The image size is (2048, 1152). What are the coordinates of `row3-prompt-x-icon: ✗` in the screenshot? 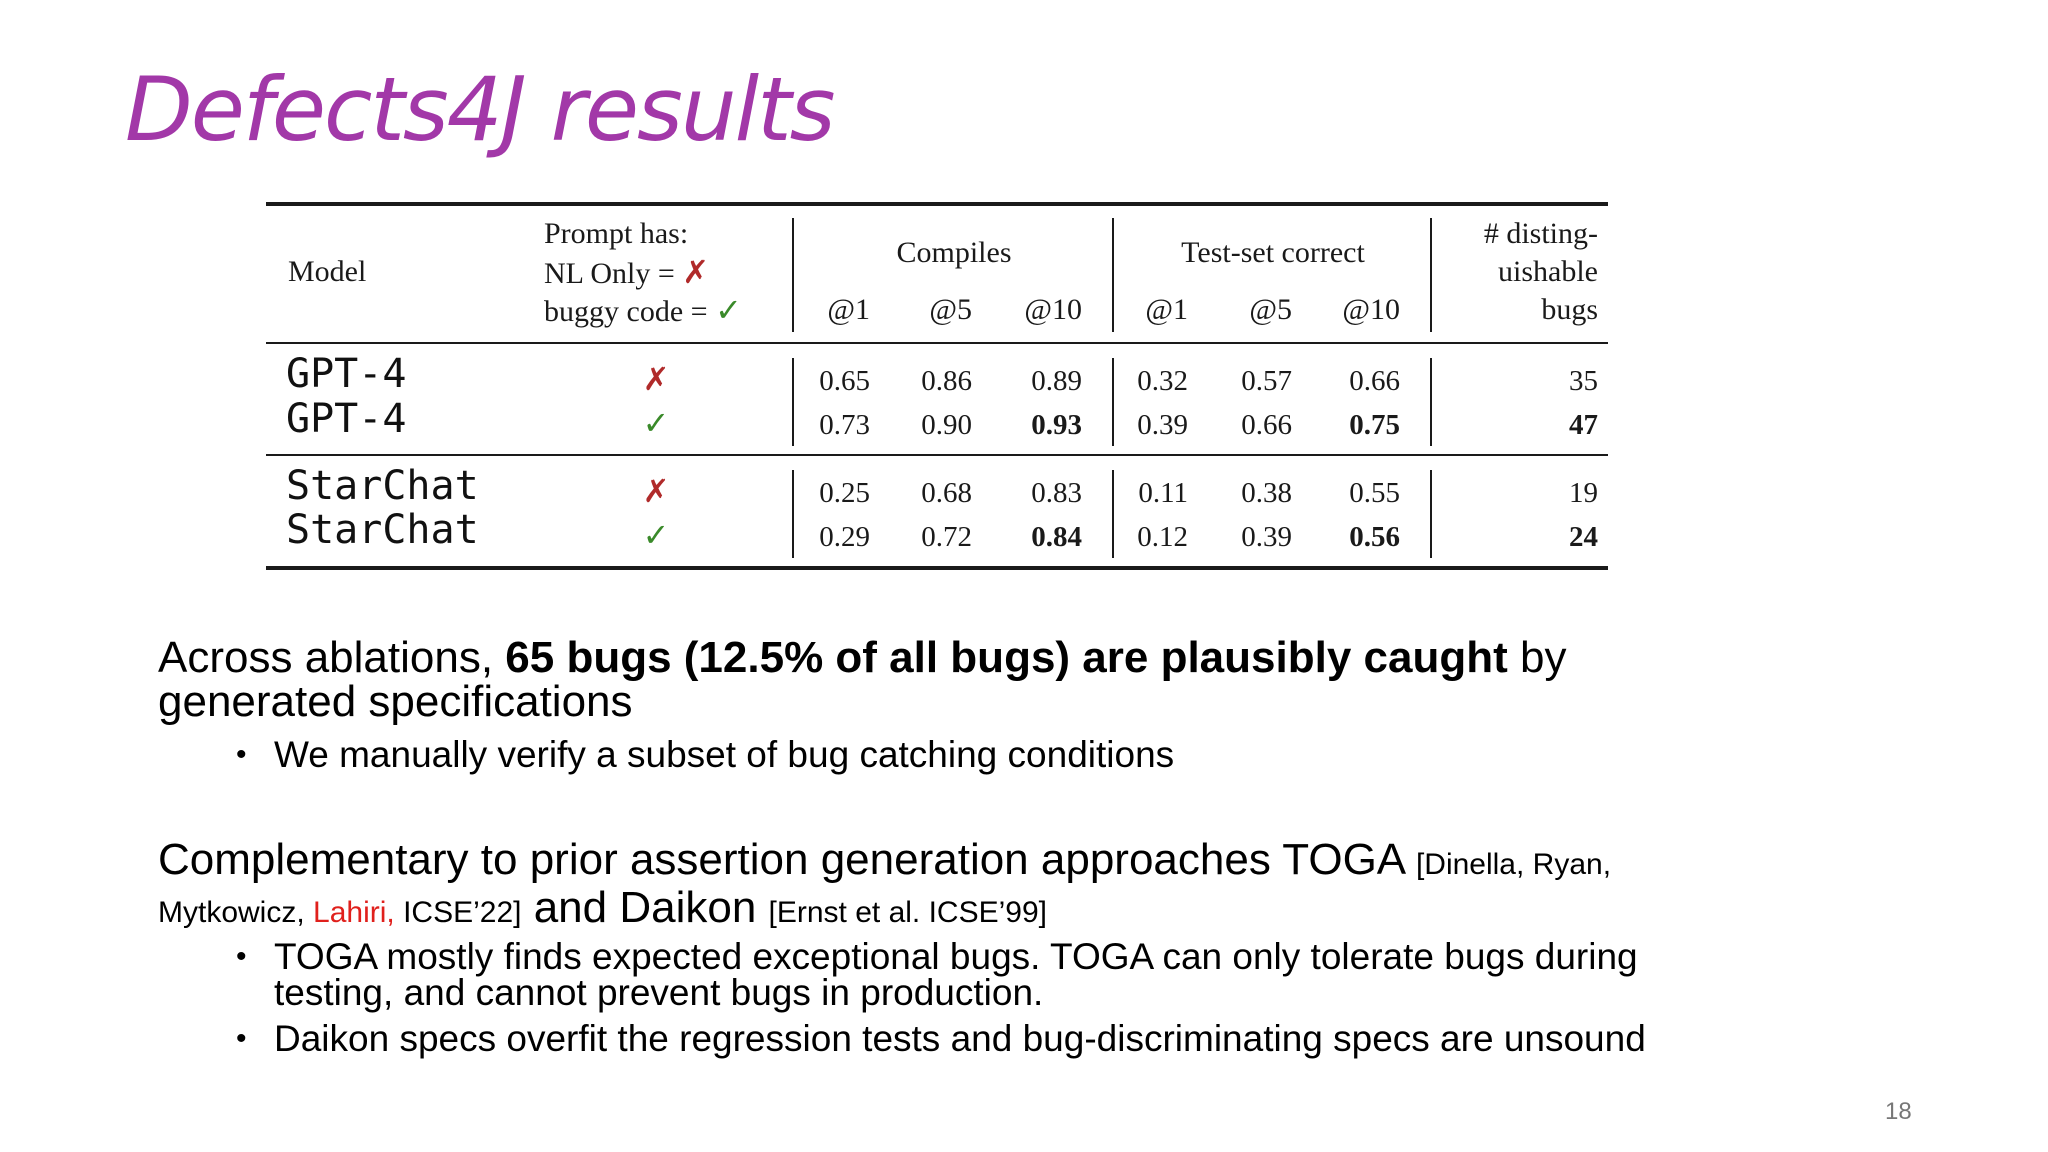 It's located at (656, 491).